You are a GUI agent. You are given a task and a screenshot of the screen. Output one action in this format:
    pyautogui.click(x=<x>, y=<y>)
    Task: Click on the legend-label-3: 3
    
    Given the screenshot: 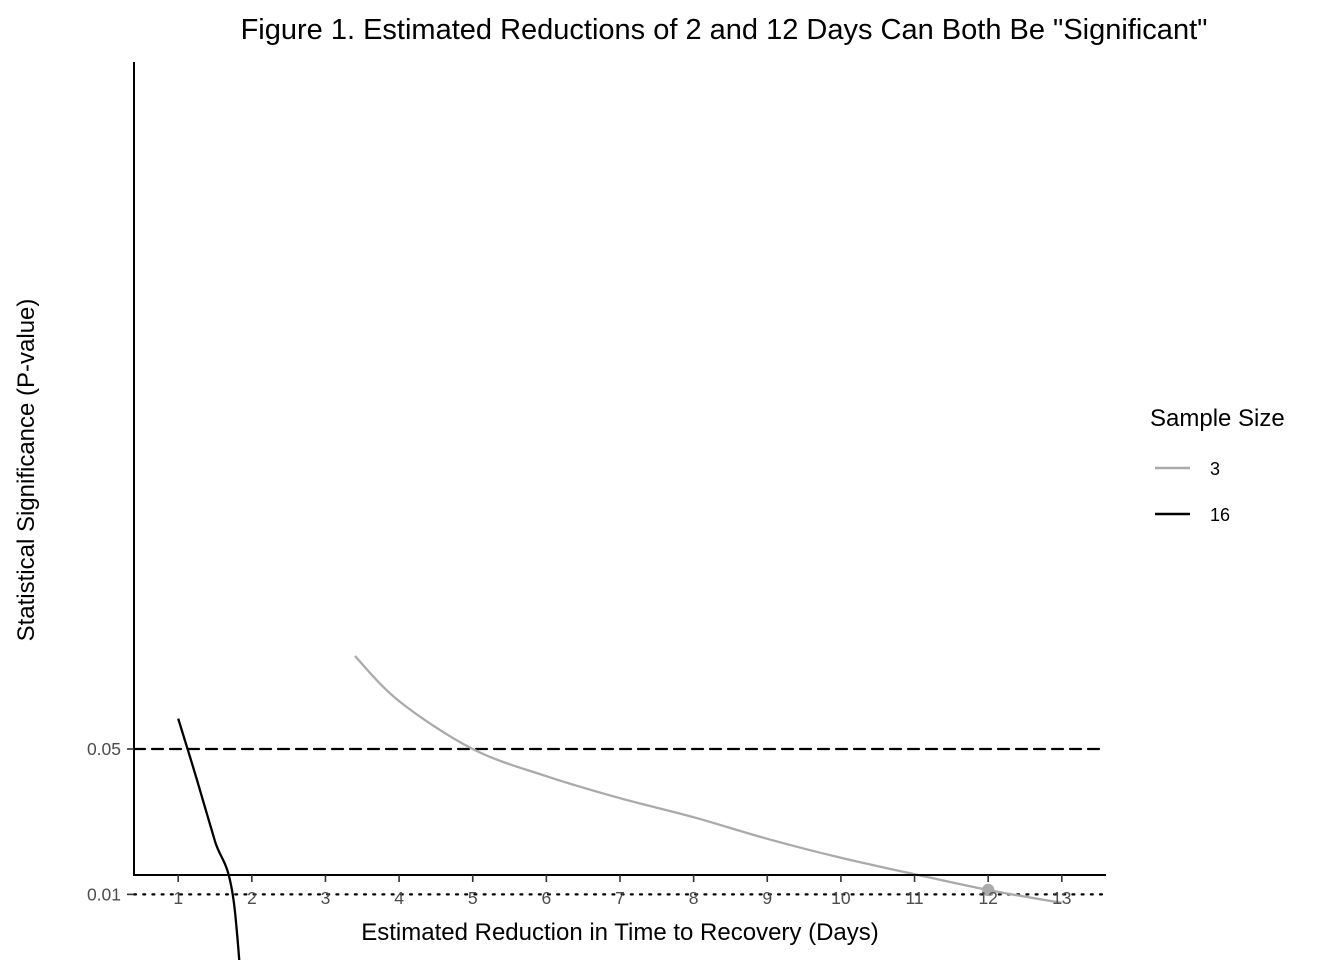 What is the action you would take?
    pyautogui.click(x=1215, y=469)
    